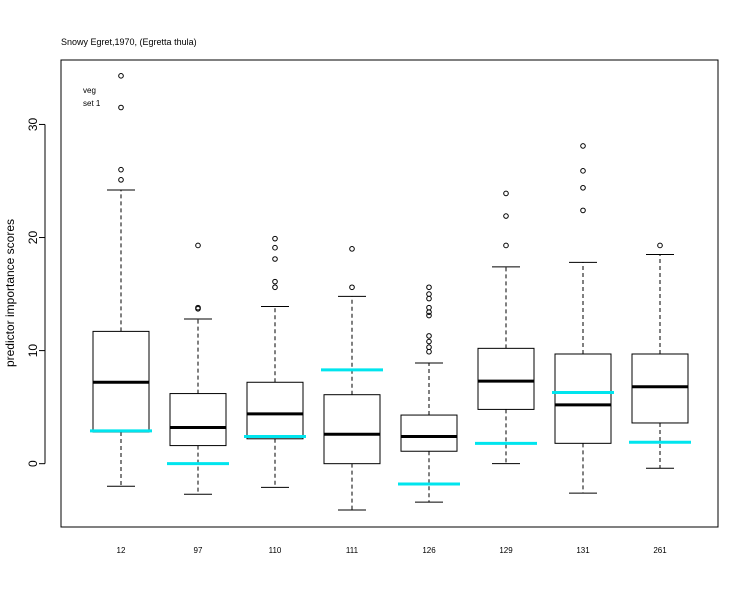 This screenshot has height=600, width=750. Describe the element at coordinates (429, 550) in the screenshot. I see `x-tick-label: 126` at that location.